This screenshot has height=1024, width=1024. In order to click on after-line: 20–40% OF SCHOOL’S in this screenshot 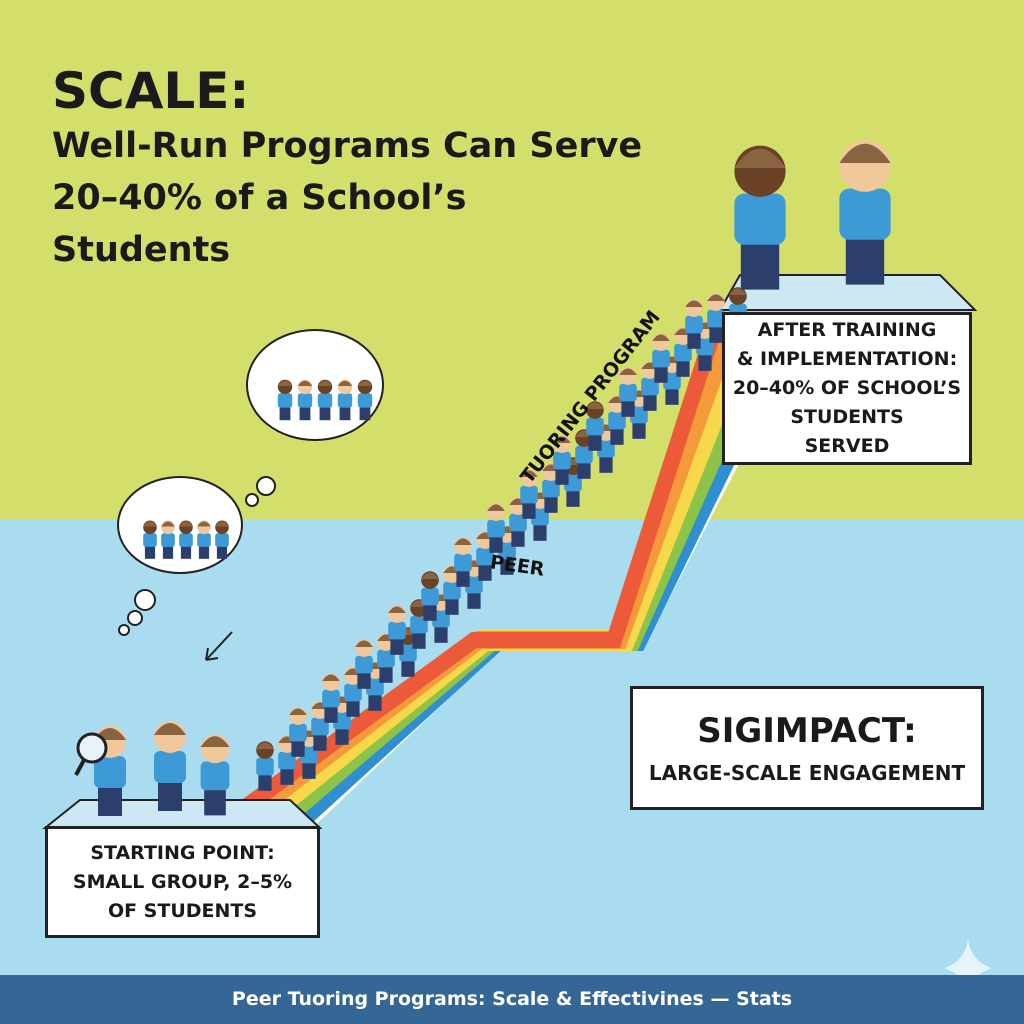, I will do `click(847, 388)`.